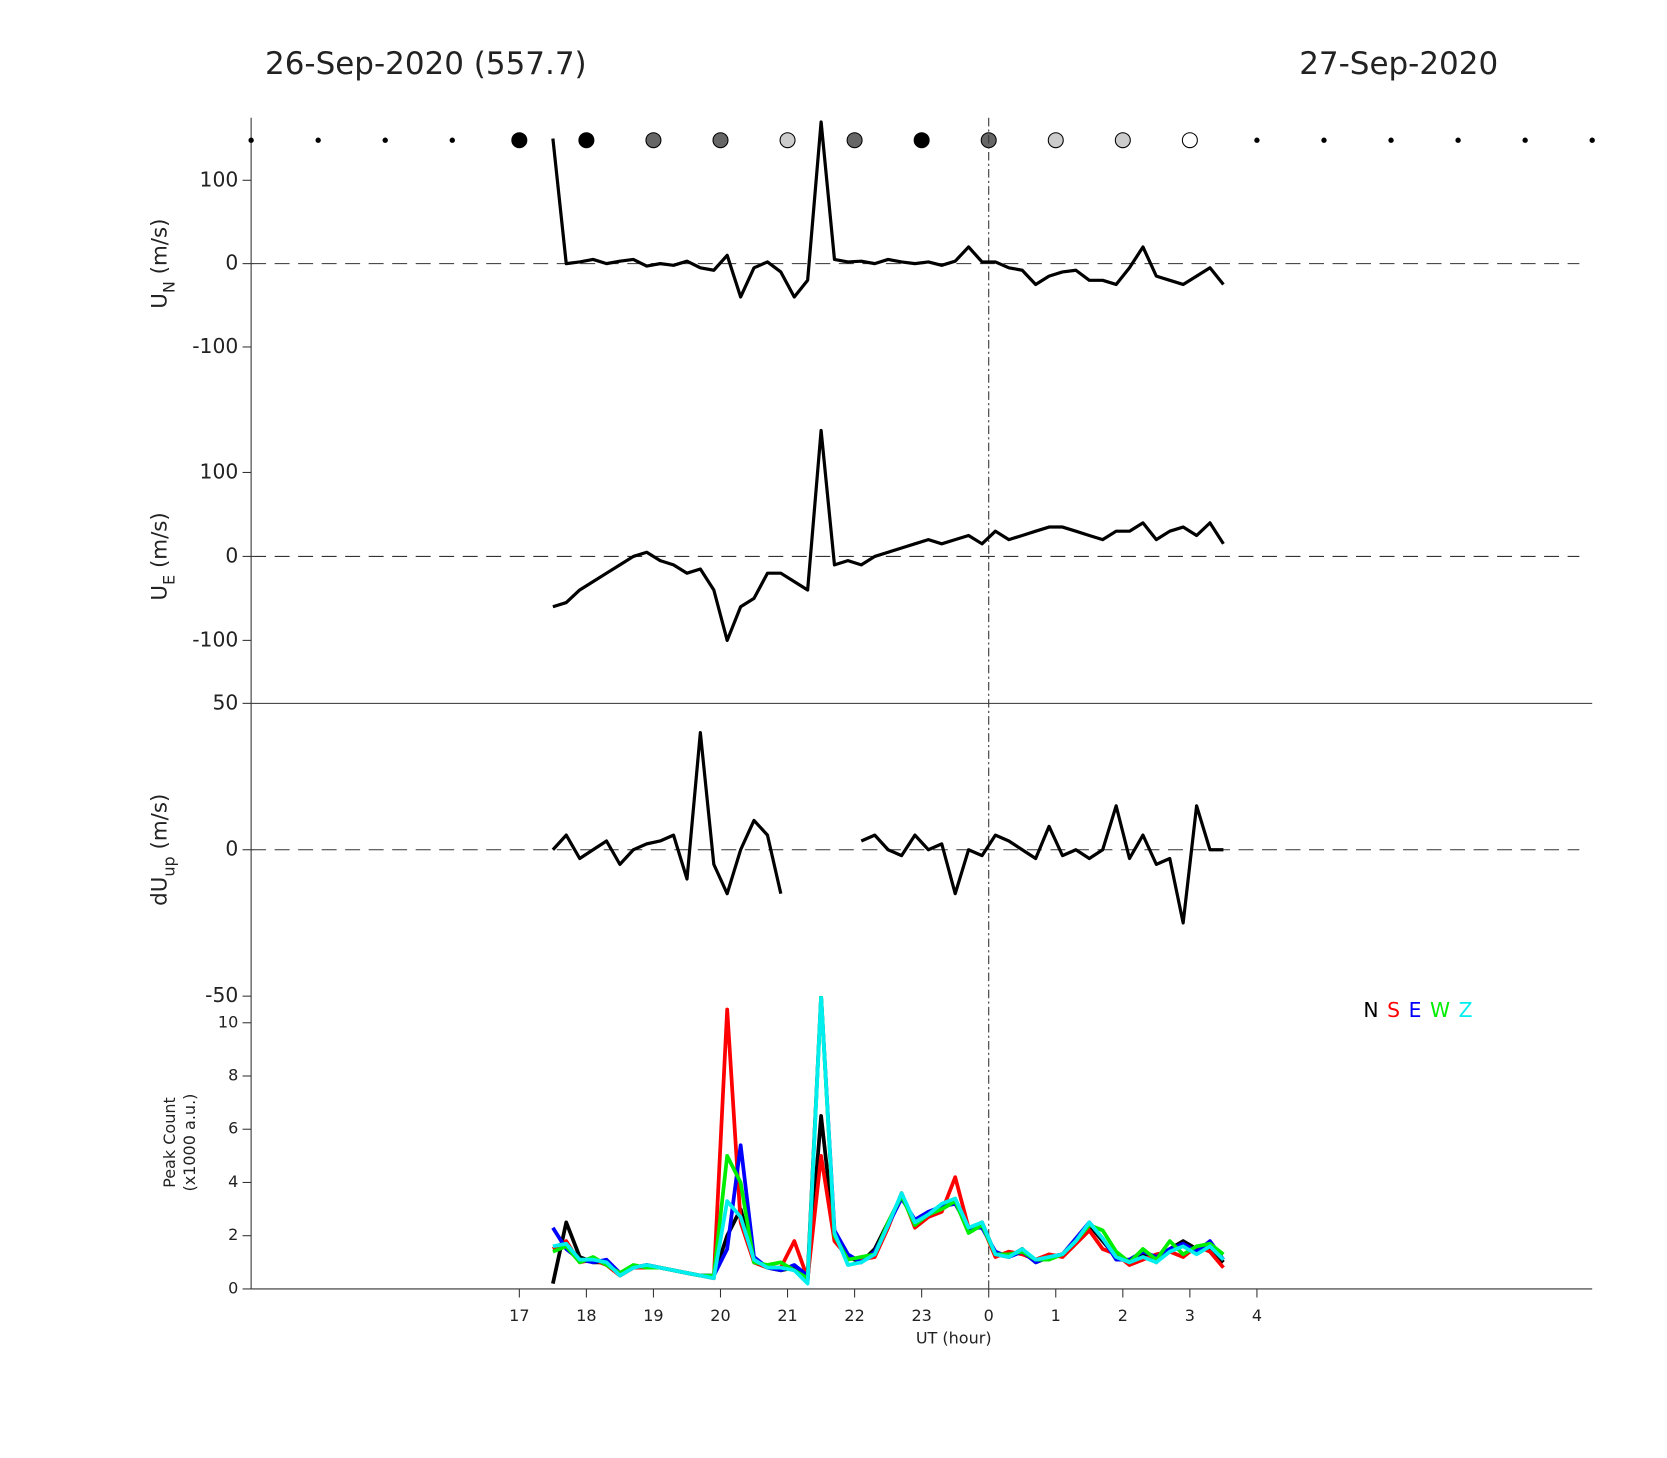 The width and height of the screenshot is (1667, 1458). Describe the element at coordinates (586, 1315) in the screenshot. I see `x-tick-label: 18` at that location.